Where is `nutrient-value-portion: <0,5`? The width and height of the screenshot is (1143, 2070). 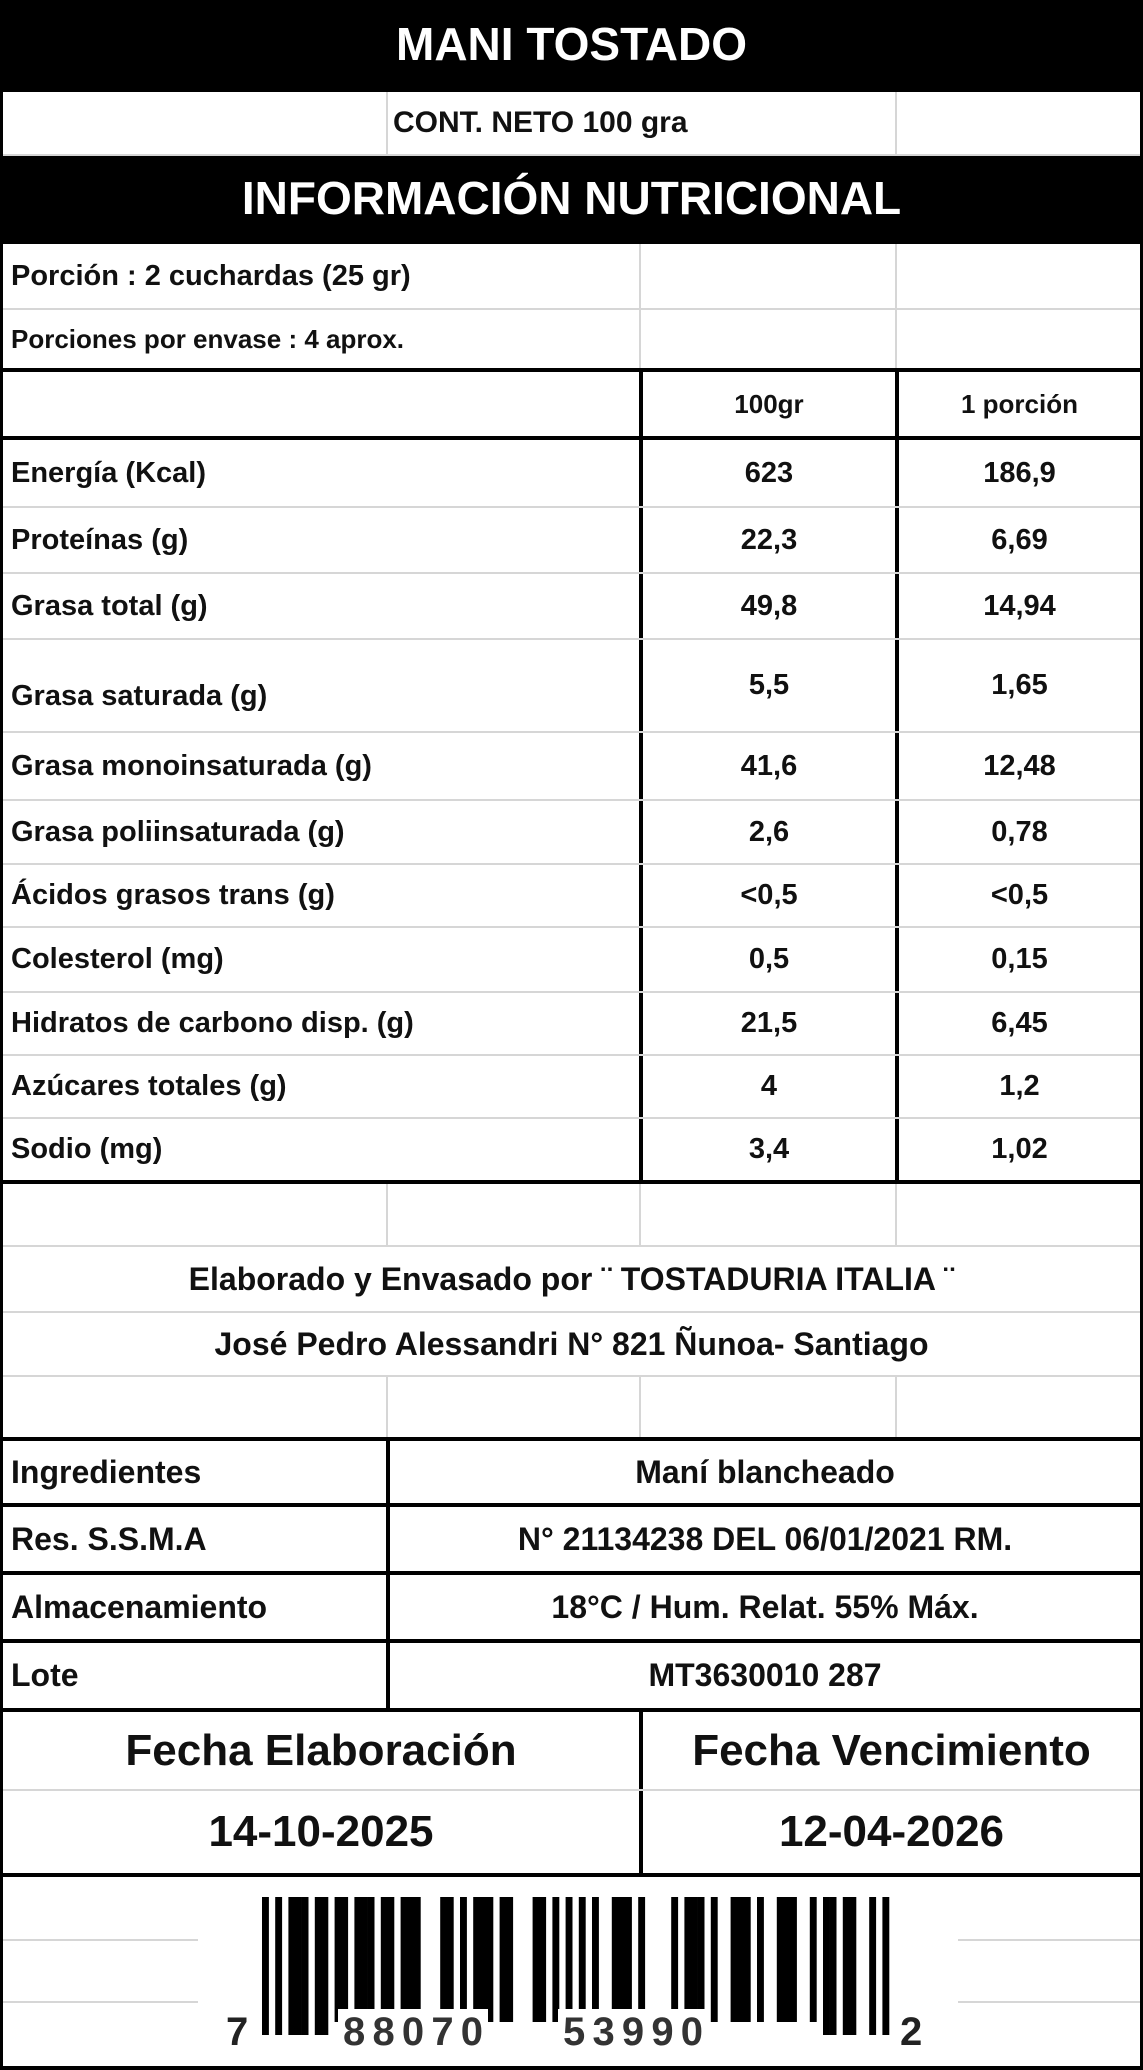 nutrient-value-portion: <0,5 is located at coordinates (1017, 895).